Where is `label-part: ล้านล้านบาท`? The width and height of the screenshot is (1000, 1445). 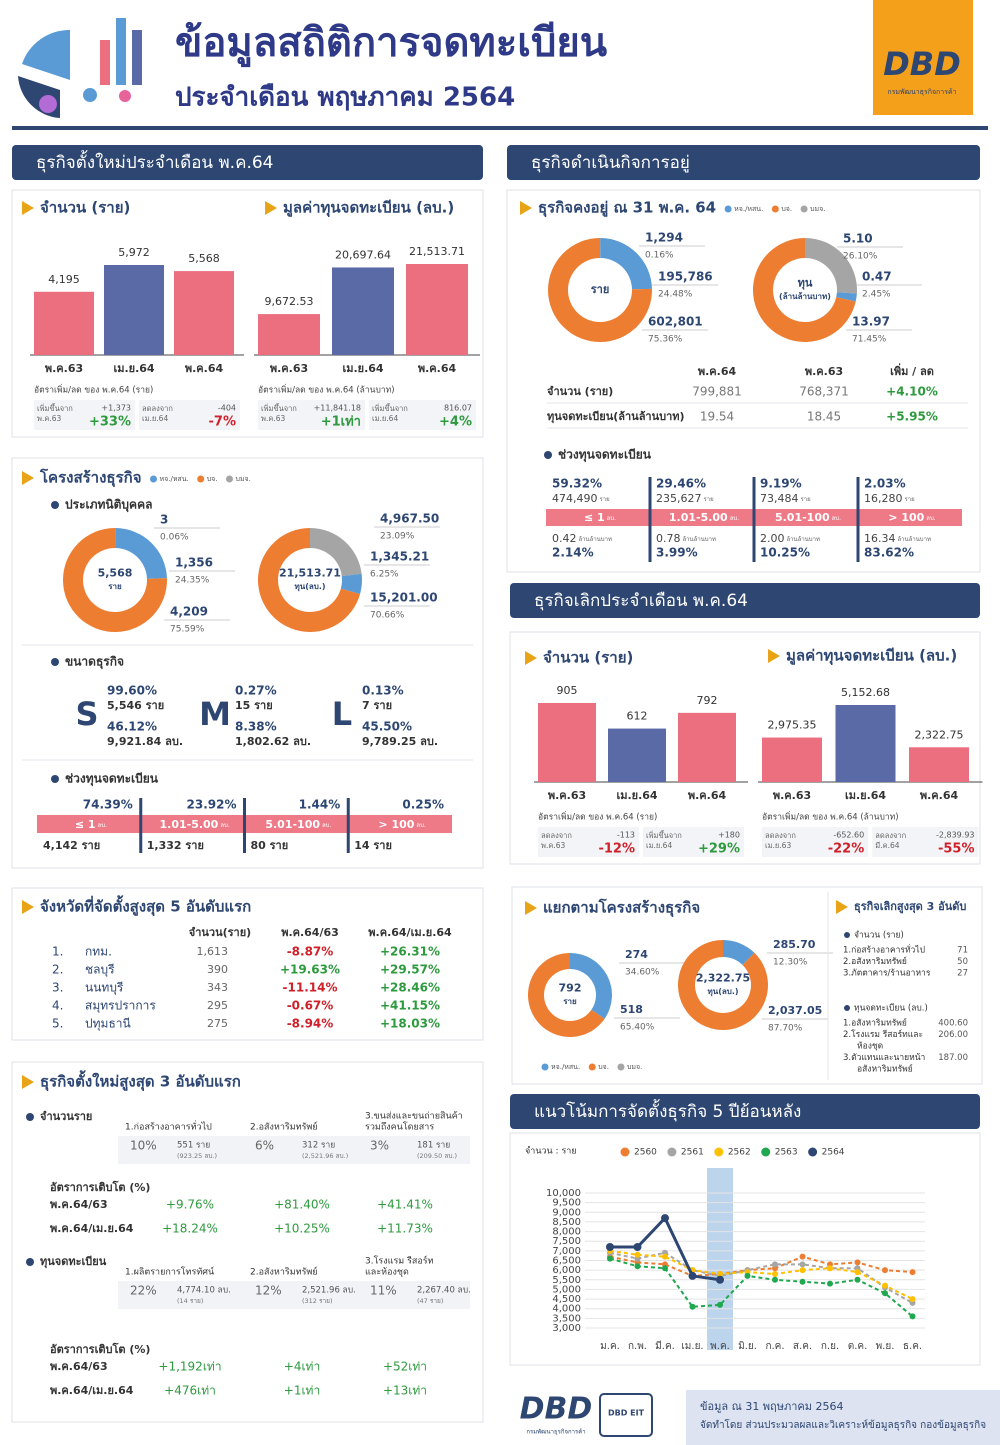 label-part: ล้านล้านบาท is located at coordinates (595, 539).